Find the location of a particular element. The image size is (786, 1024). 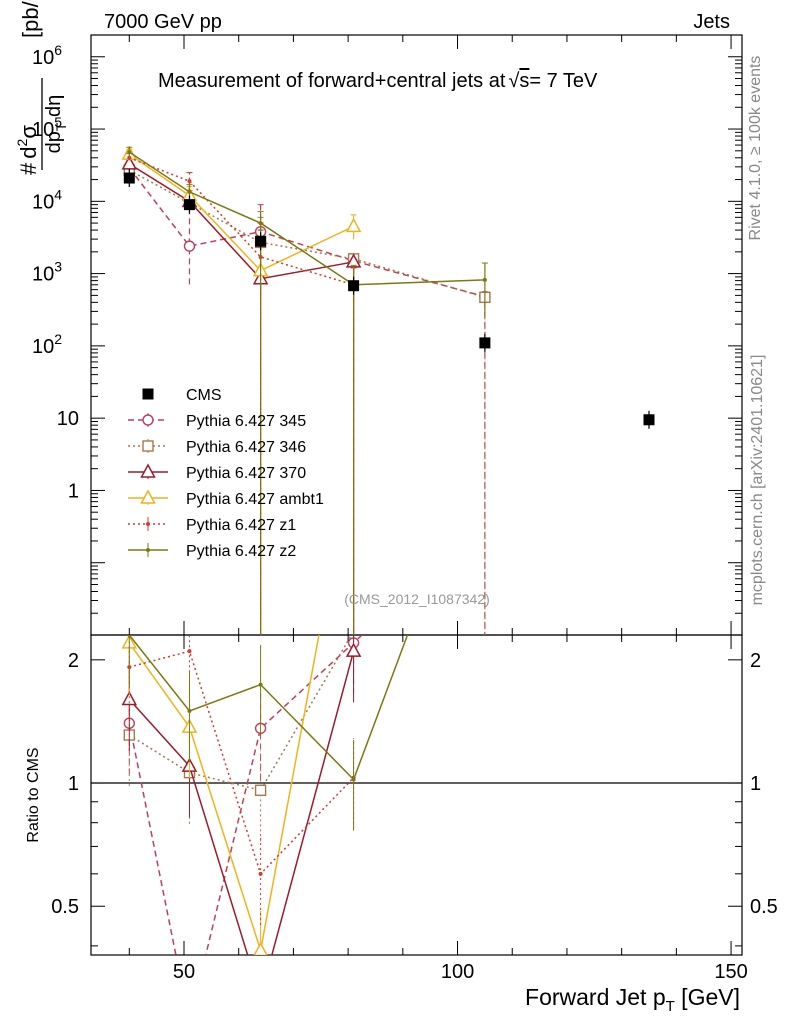

ratio-y-tick-label-right: 0.5 is located at coordinates (764, 907).